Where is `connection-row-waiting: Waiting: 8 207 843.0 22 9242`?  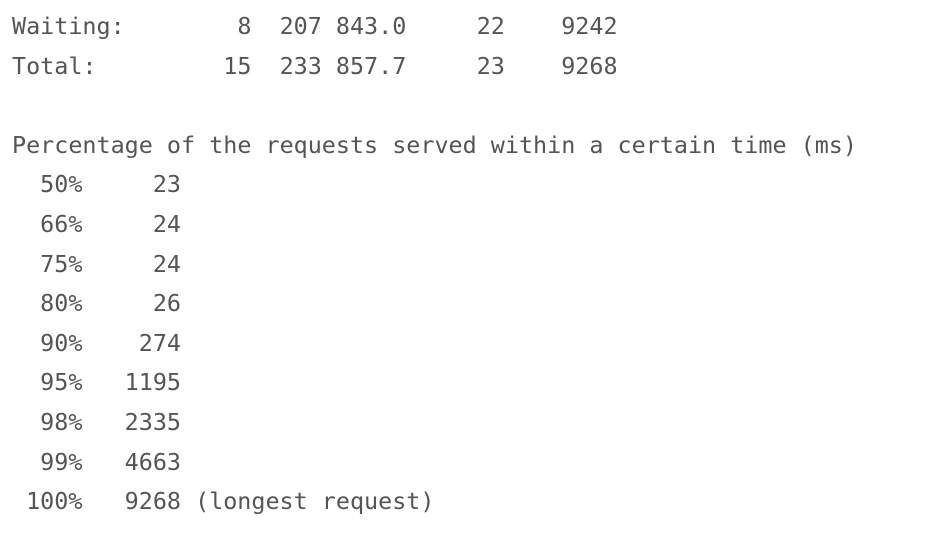
connection-row-waiting: Waiting: 8 207 843.0 22 9242 is located at coordinates (434, 27).